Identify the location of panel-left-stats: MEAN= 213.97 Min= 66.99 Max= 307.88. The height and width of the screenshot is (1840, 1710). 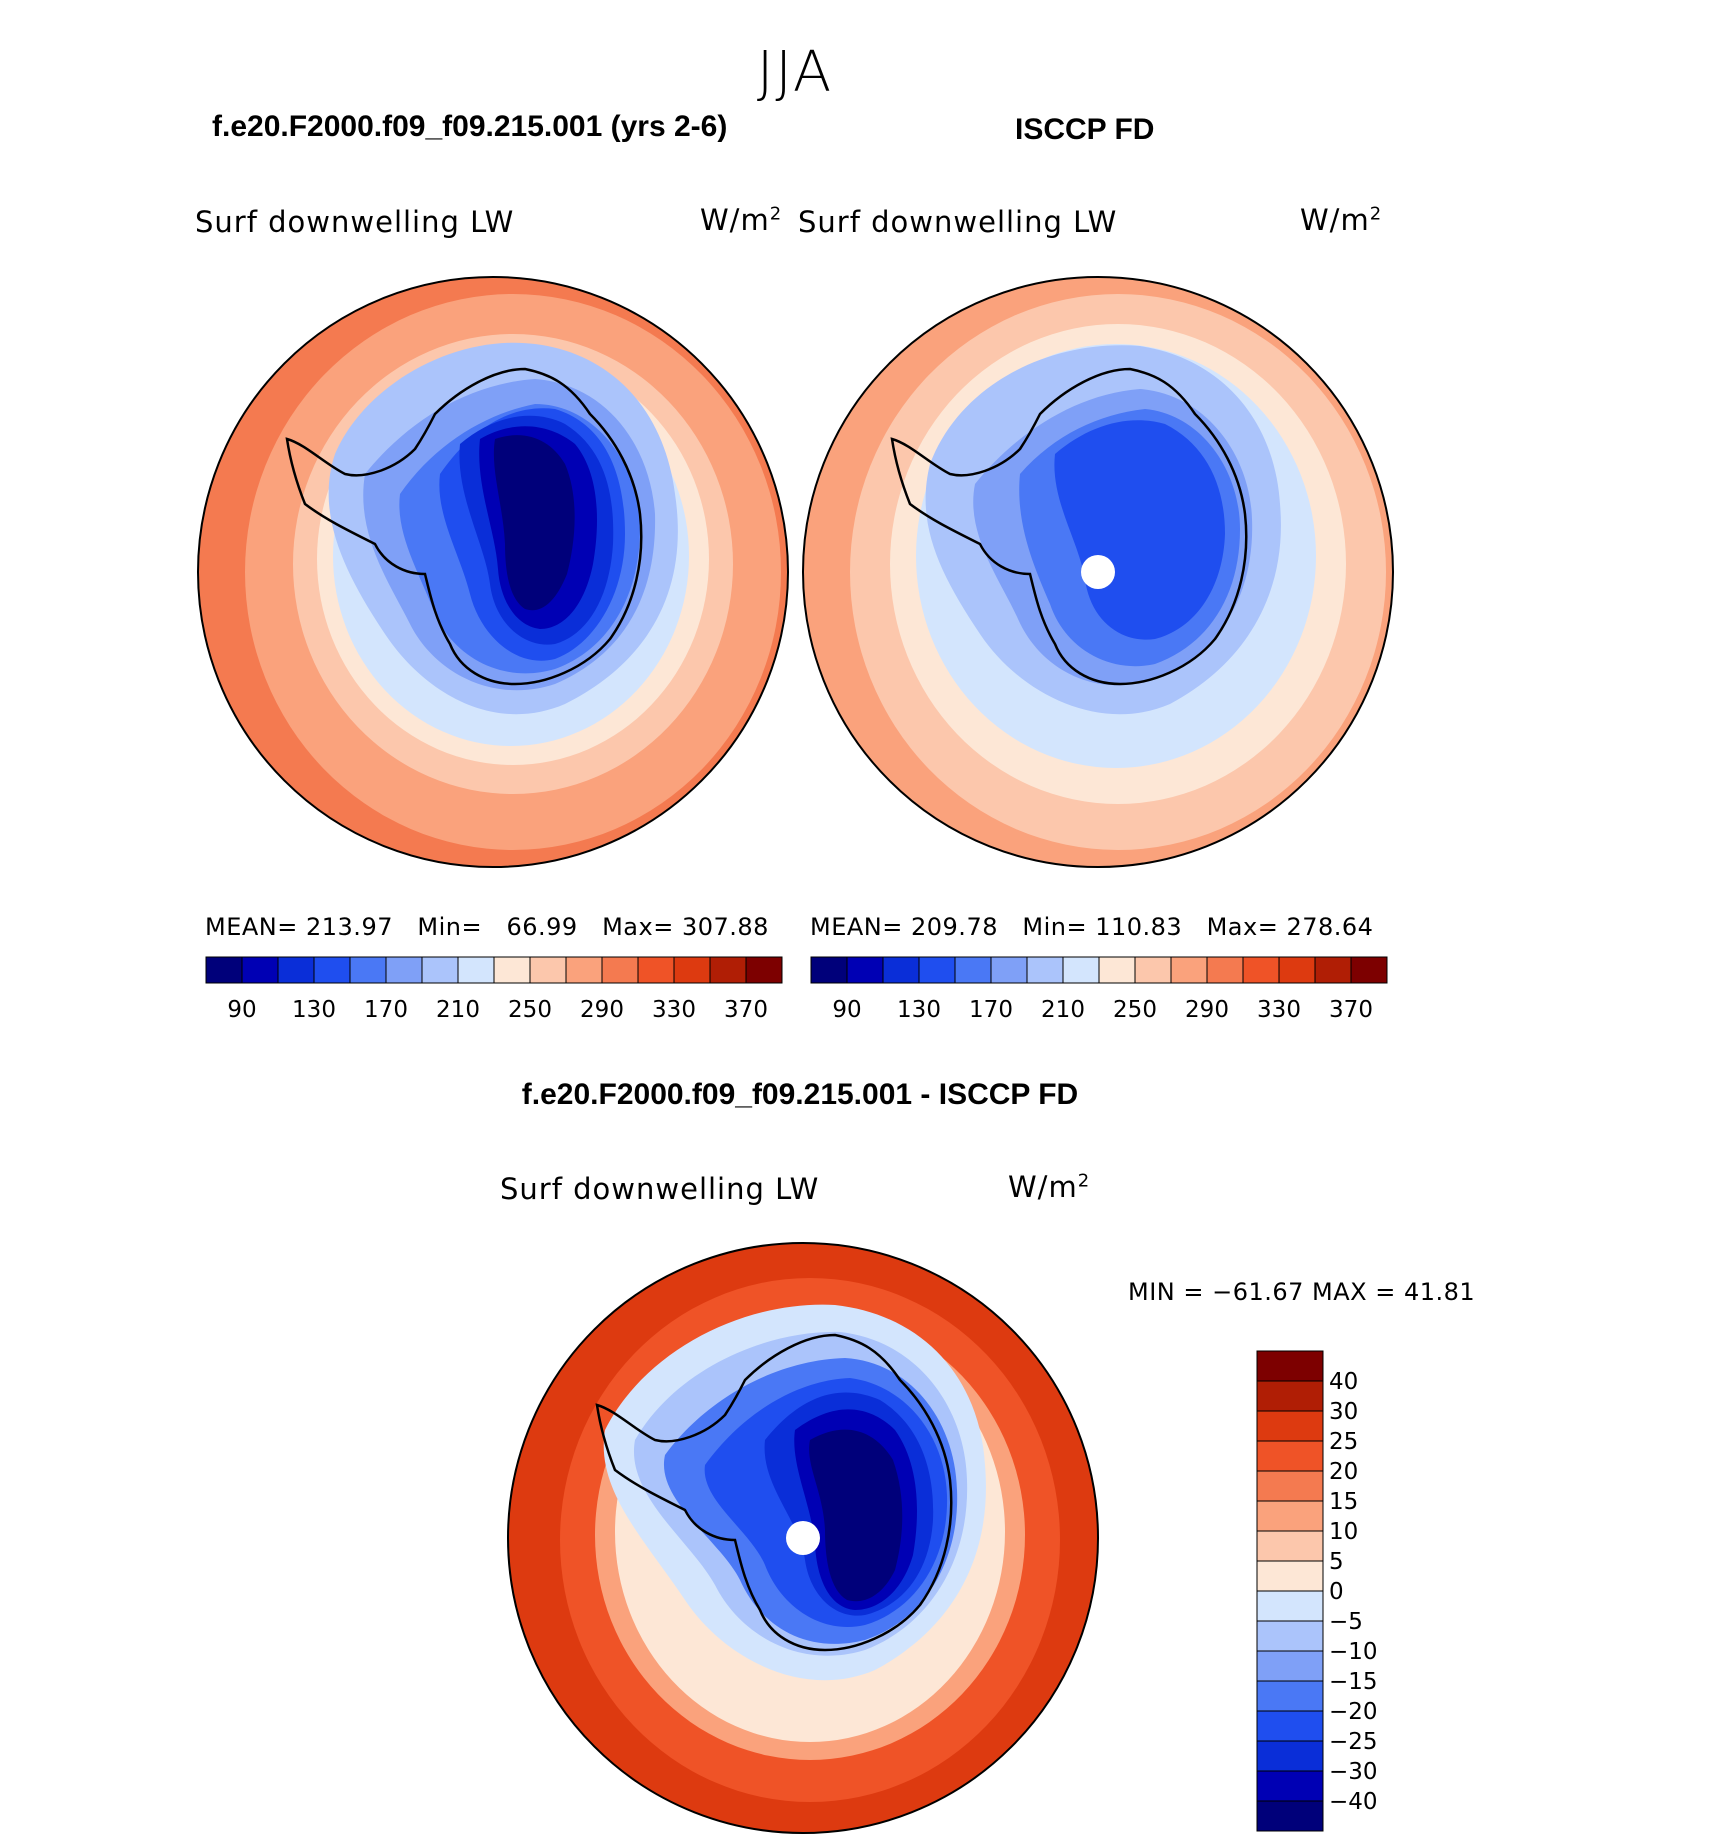
(487, 927).